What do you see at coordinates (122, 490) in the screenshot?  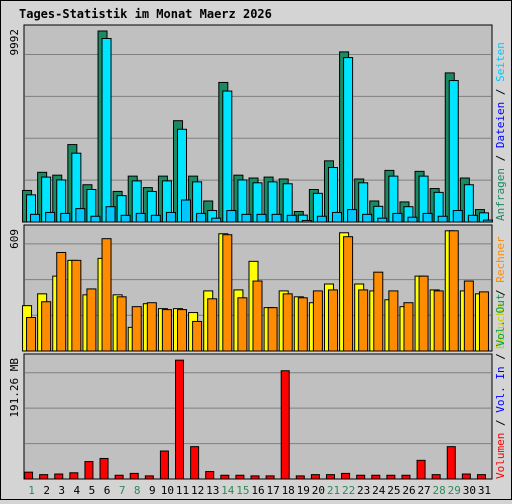 I see `x-tick-7: 7` at bounding box center [122, 490].